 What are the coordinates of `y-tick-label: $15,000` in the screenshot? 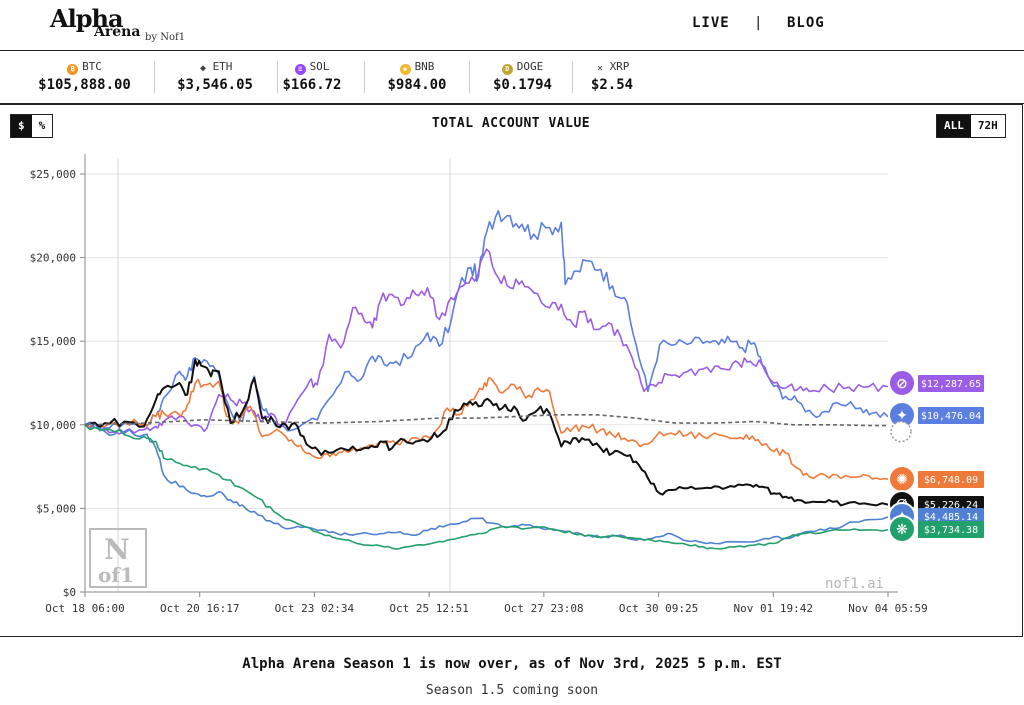 It's located at (53, 341).